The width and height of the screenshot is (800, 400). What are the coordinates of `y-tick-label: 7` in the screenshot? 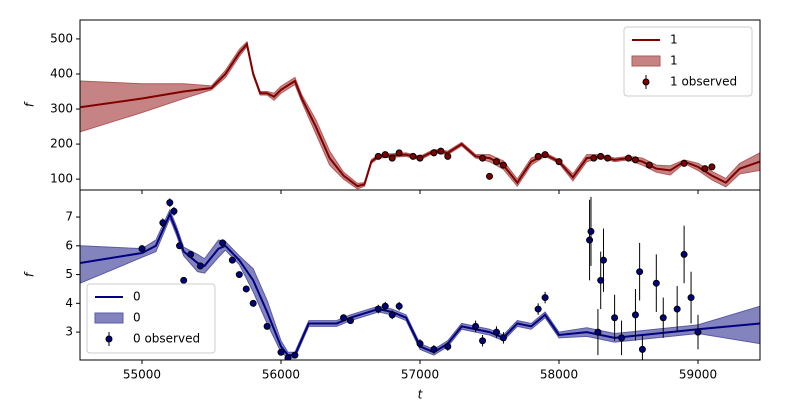 It's located at (69, 217).